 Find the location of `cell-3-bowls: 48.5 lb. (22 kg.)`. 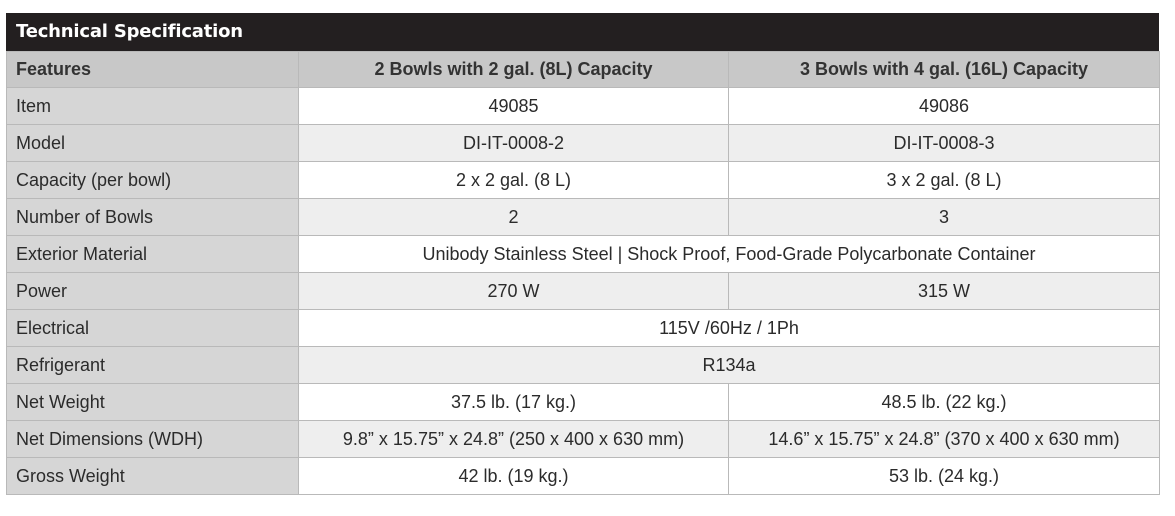

cell-3-bowls: 48.5 lb. (22 kg.) is located at coordinates (944, 402).